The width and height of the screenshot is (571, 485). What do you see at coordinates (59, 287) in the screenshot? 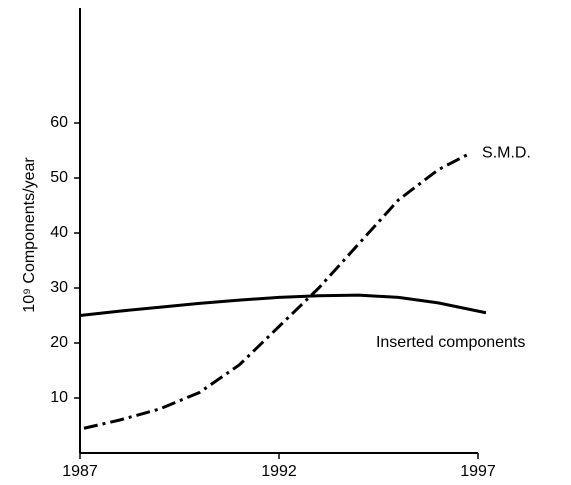
I see `y-tick-label: 30` at bounding box center [59, 287].